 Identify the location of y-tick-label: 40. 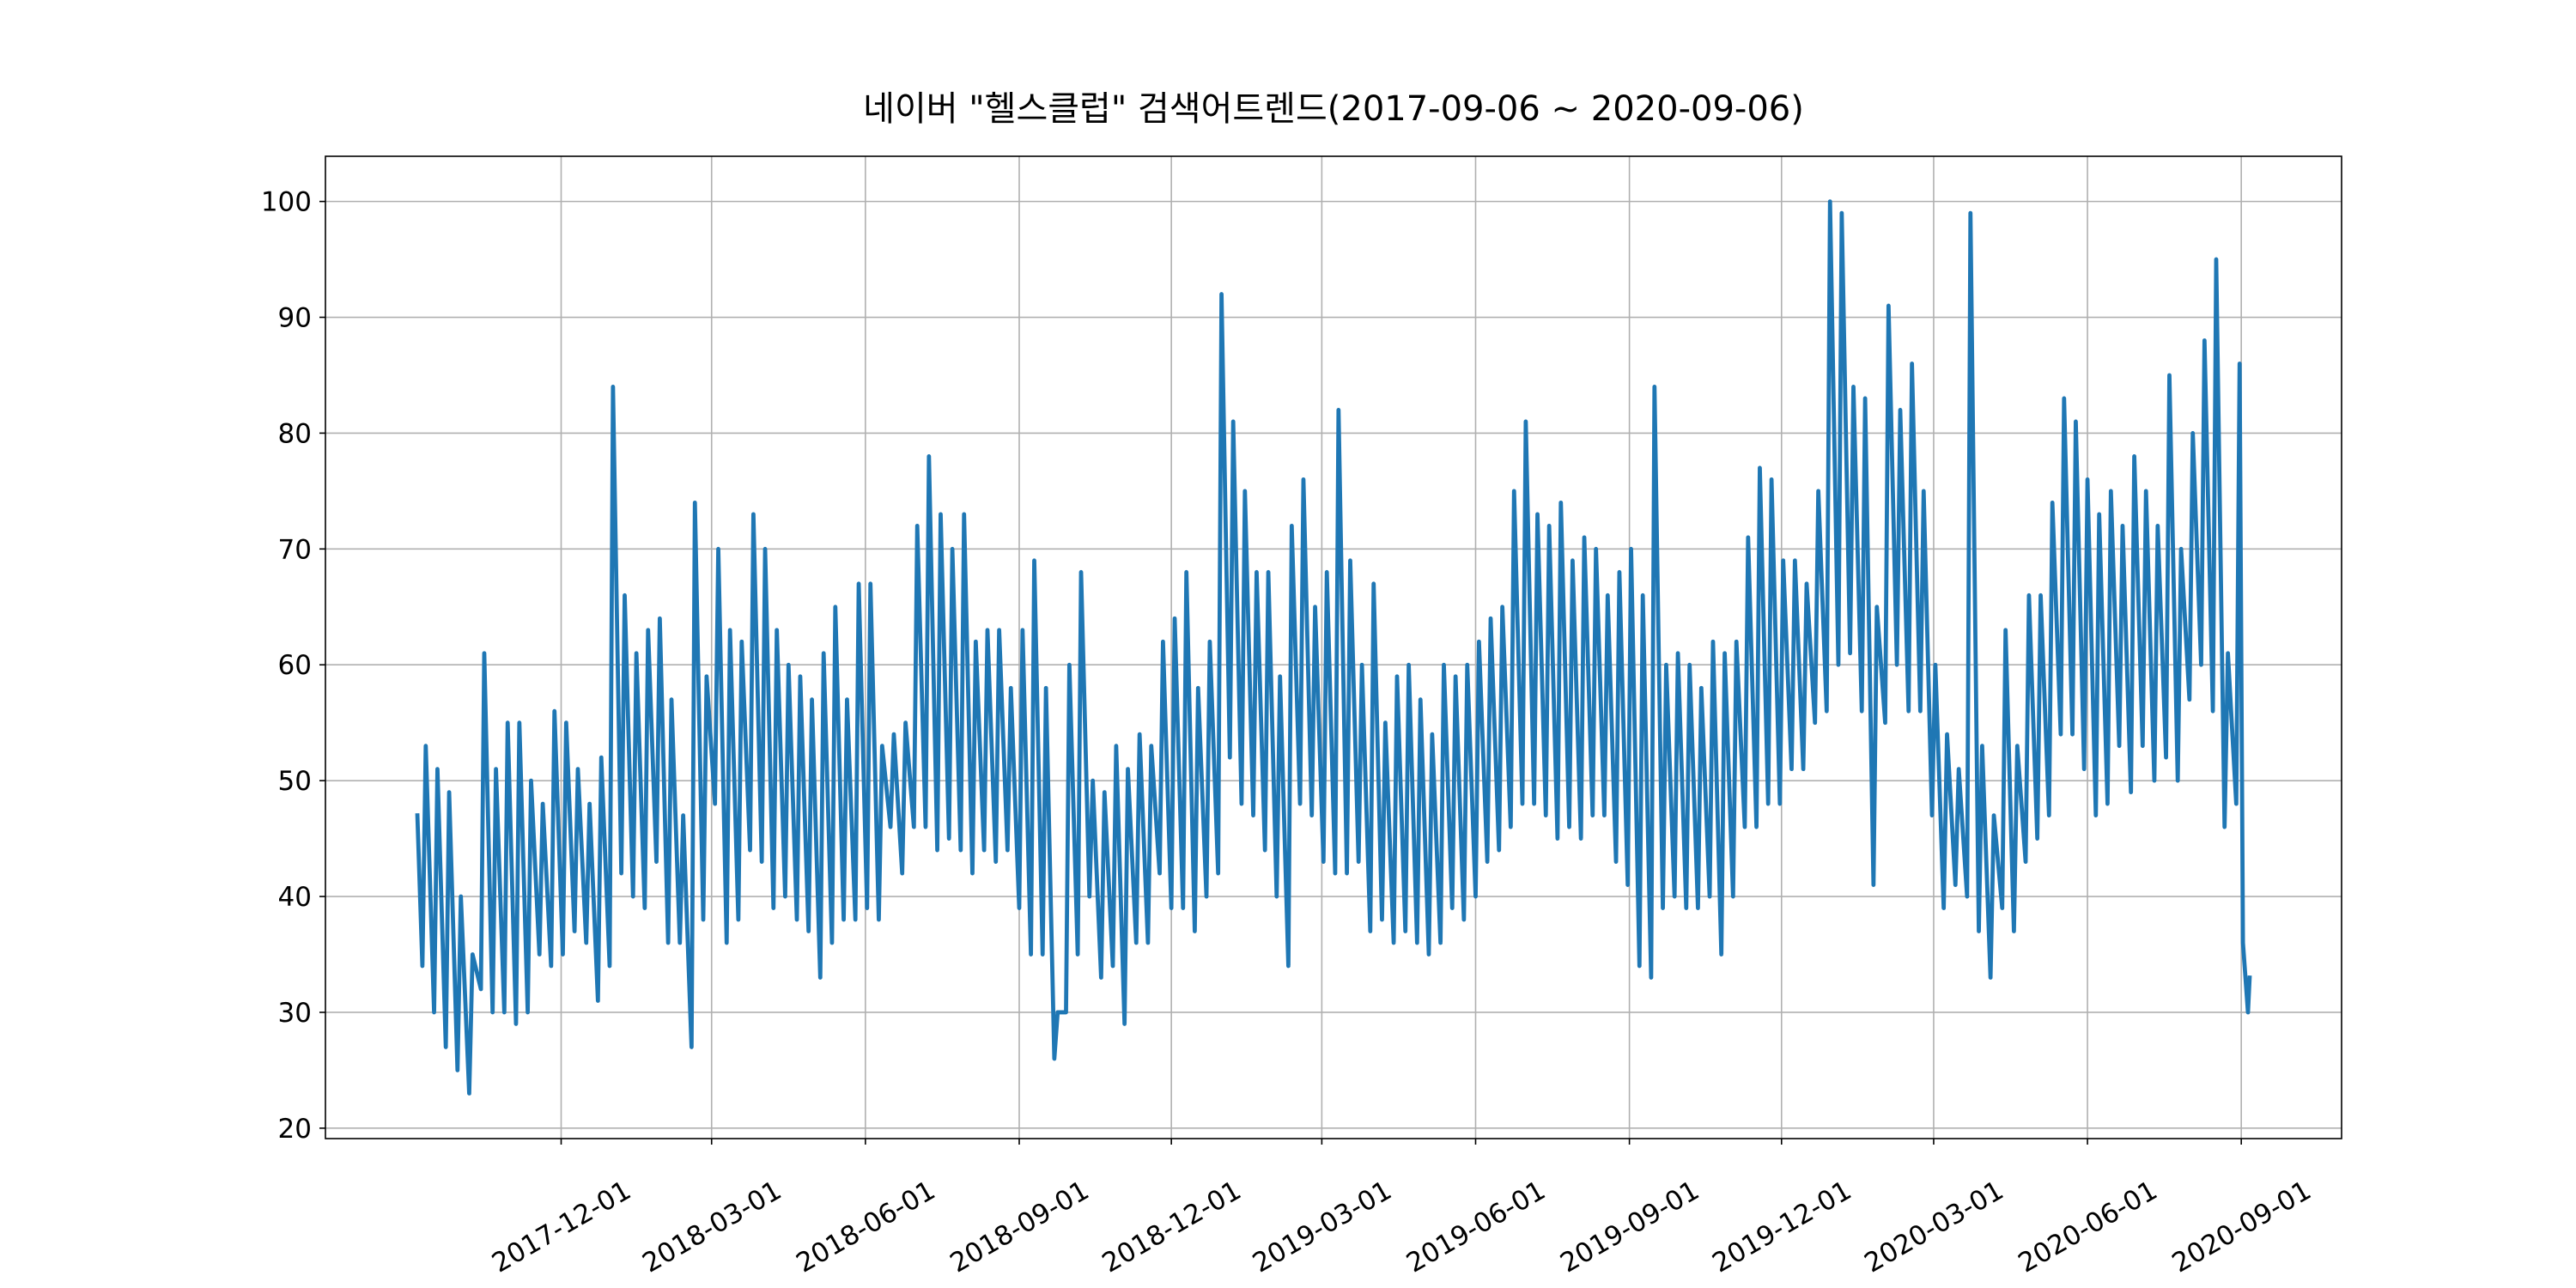
(295, 897).